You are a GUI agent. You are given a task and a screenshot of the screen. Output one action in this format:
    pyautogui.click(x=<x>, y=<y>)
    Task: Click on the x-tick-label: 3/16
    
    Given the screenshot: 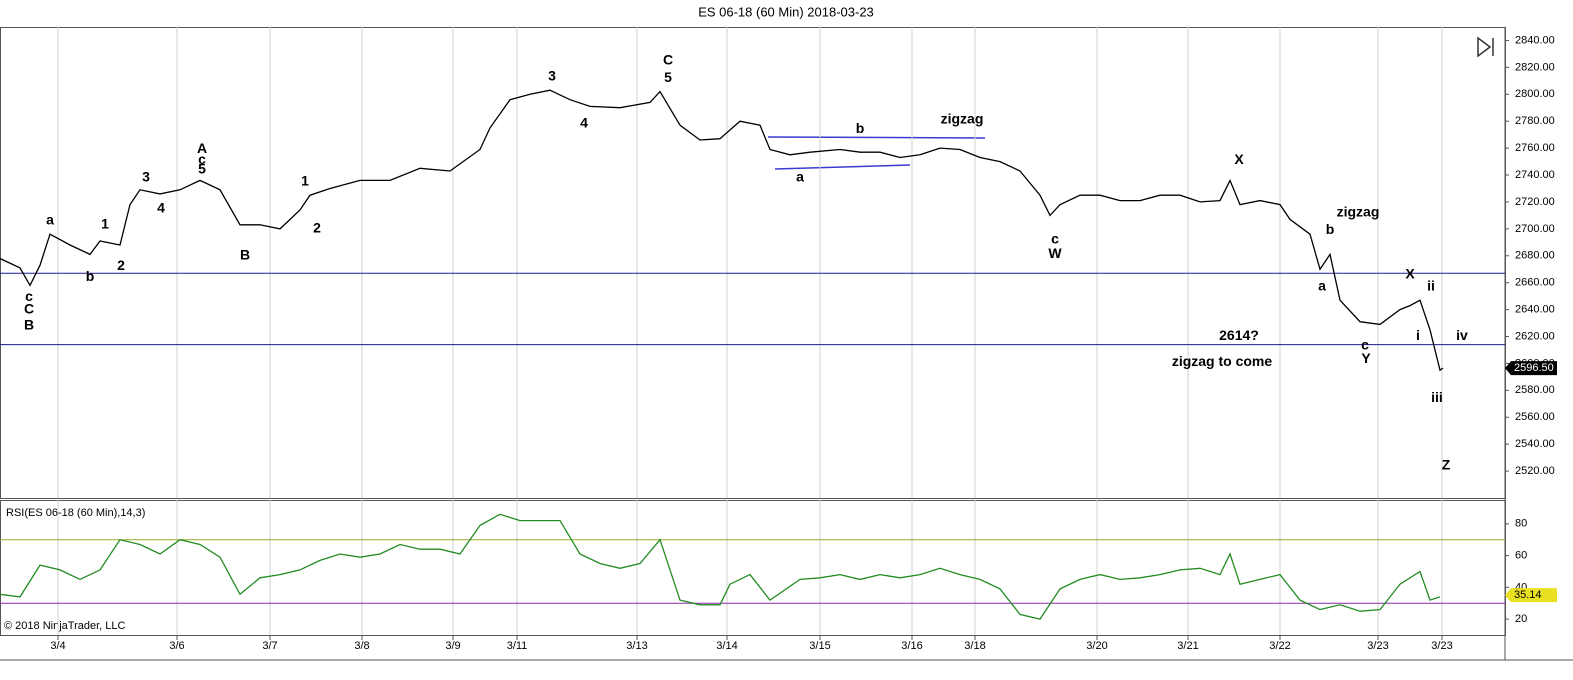 What is the action you would take?
    pyautogui.click(x=911, y=646)
    